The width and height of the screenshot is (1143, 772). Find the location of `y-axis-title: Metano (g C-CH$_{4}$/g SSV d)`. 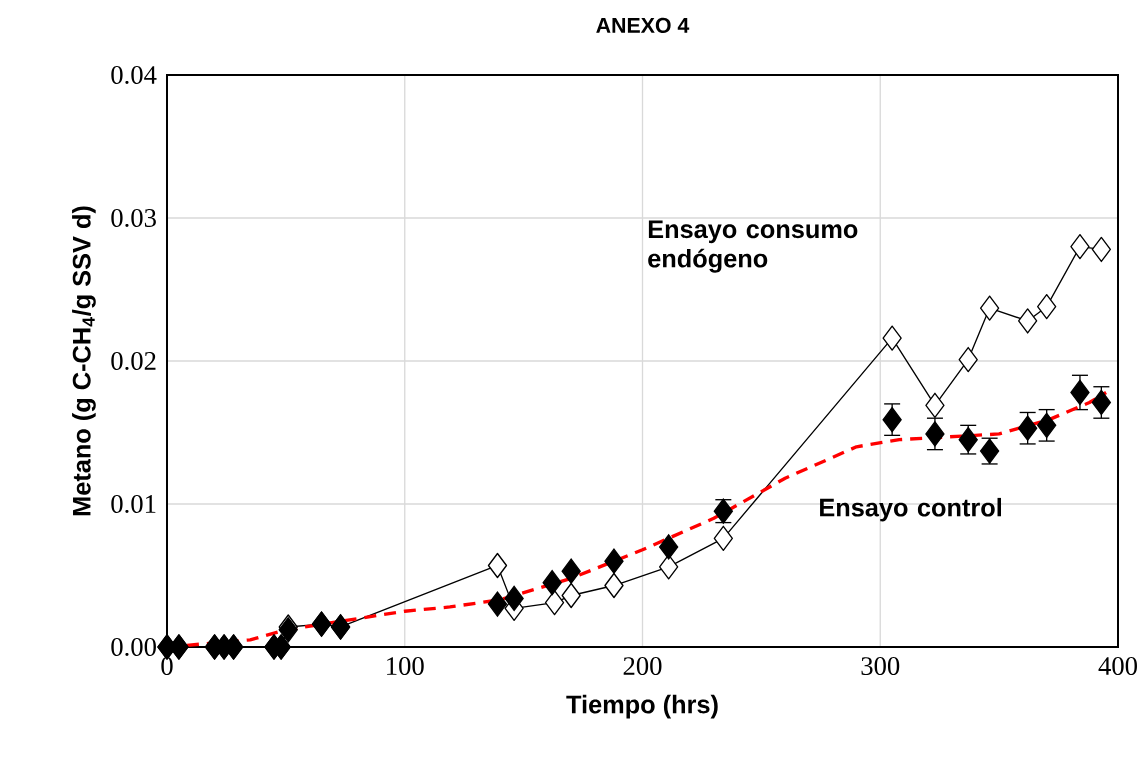

y-axis-title: Metano (g C-CH$_{4}$/g SSV d) is located at coordinates (84, 361).